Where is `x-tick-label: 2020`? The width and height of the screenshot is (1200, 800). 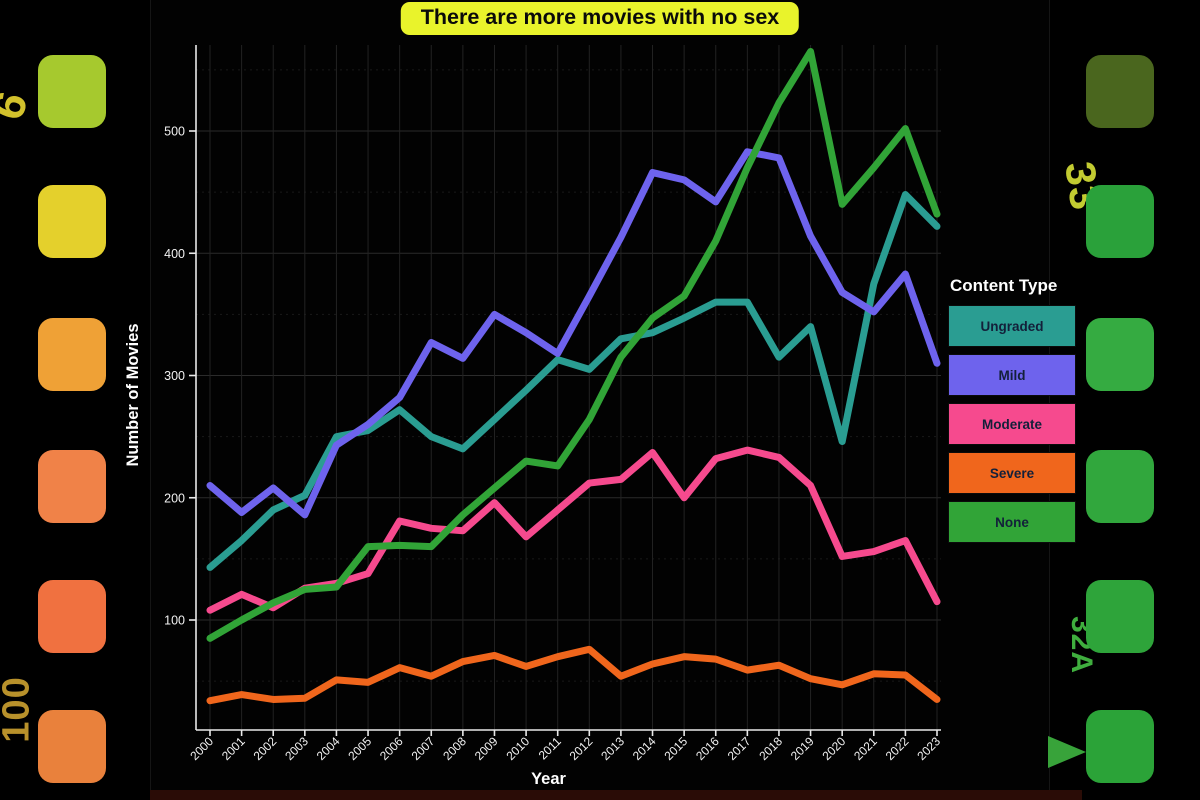
x-tick-label: 2020 is located at coordinates (834, 748).